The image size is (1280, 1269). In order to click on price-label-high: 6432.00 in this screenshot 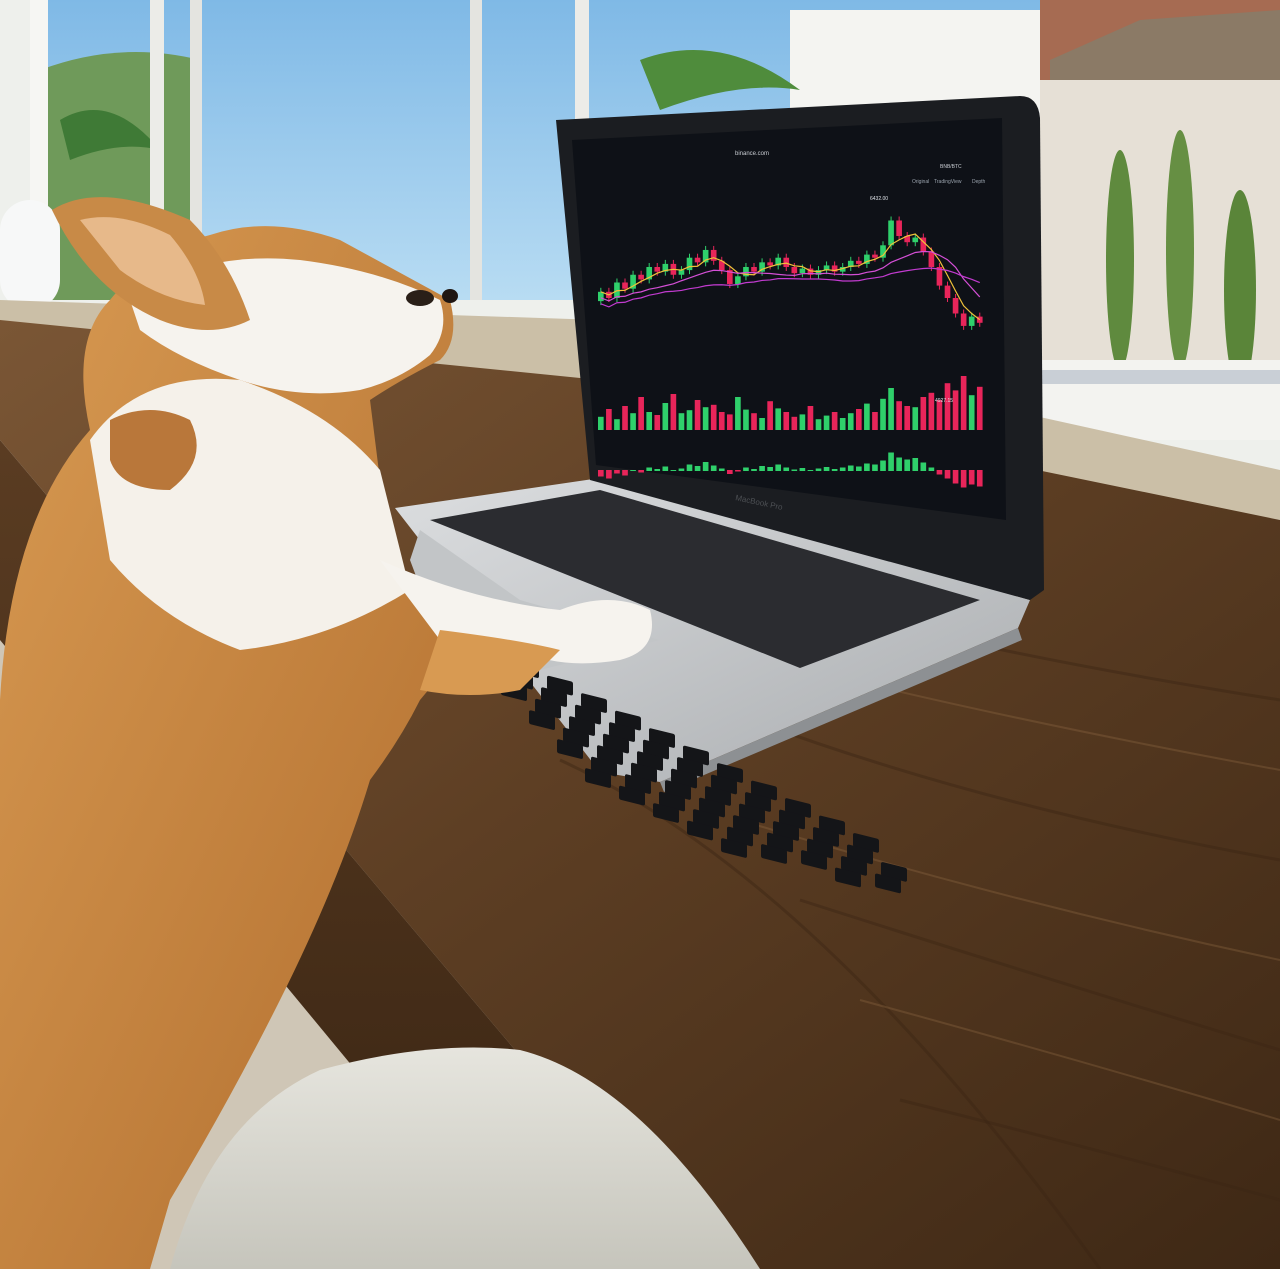, I will do `click(879, 199)`.